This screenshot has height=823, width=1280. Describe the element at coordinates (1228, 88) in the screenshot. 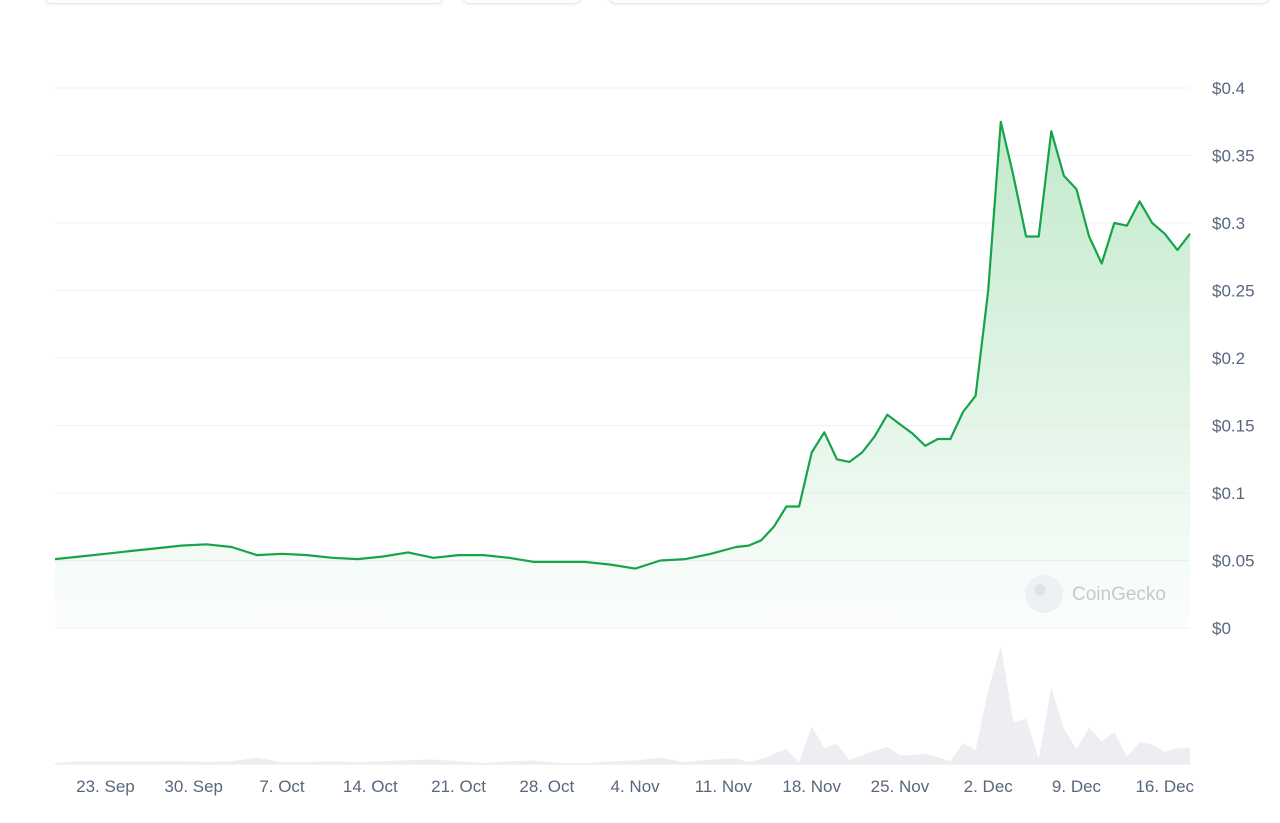

I see `y-tick-label: $0.4` at that location.